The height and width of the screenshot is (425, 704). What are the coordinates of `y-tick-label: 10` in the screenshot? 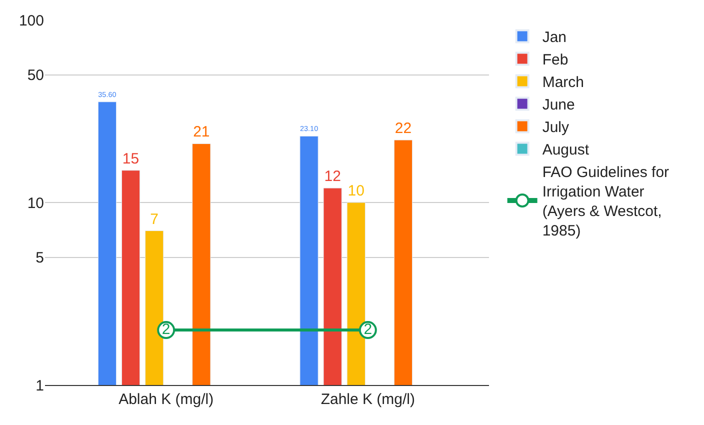 It's located at (35, 203).